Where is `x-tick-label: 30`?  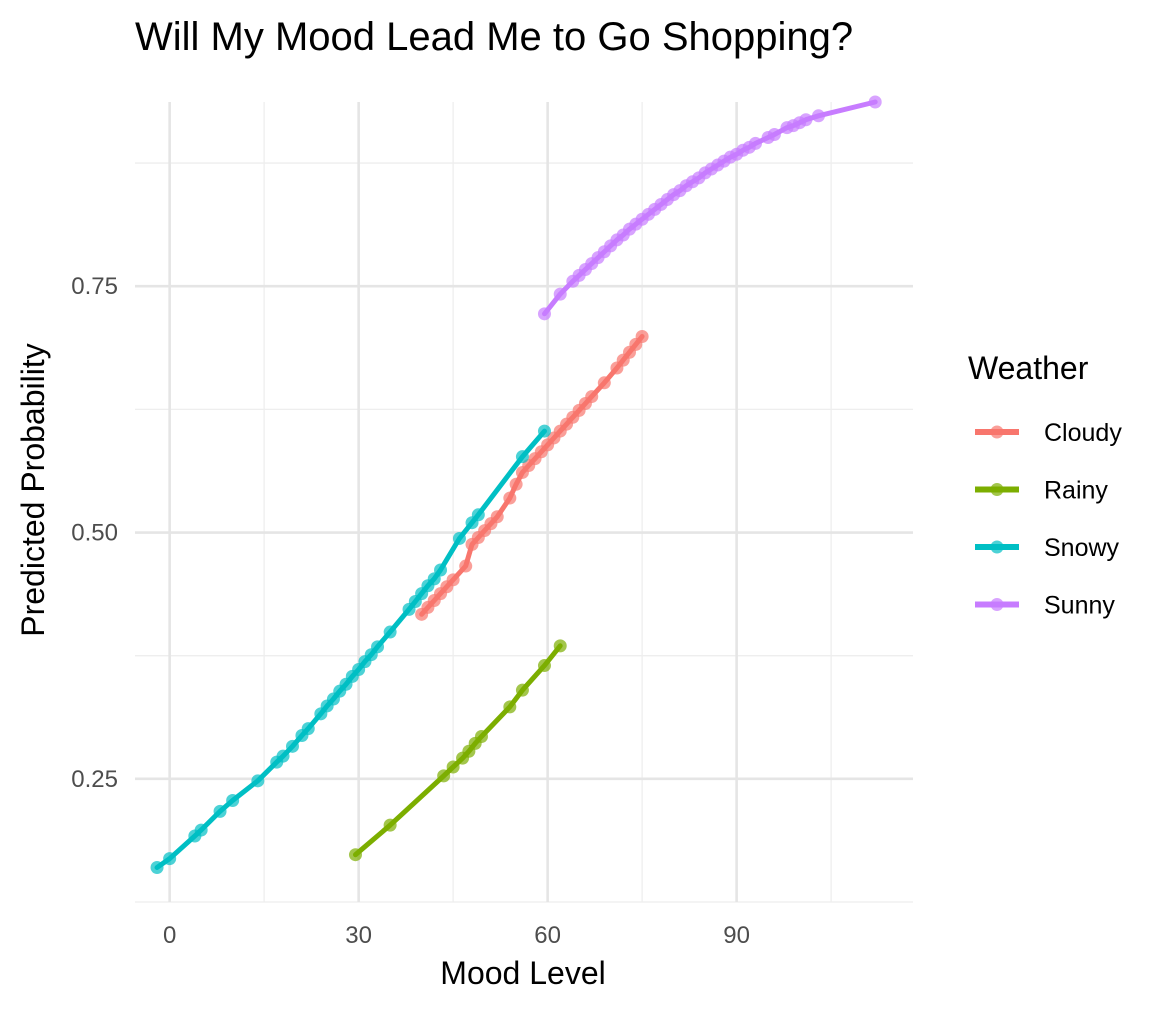 x-tick-label: 30 is located at coordinates (358, 935).